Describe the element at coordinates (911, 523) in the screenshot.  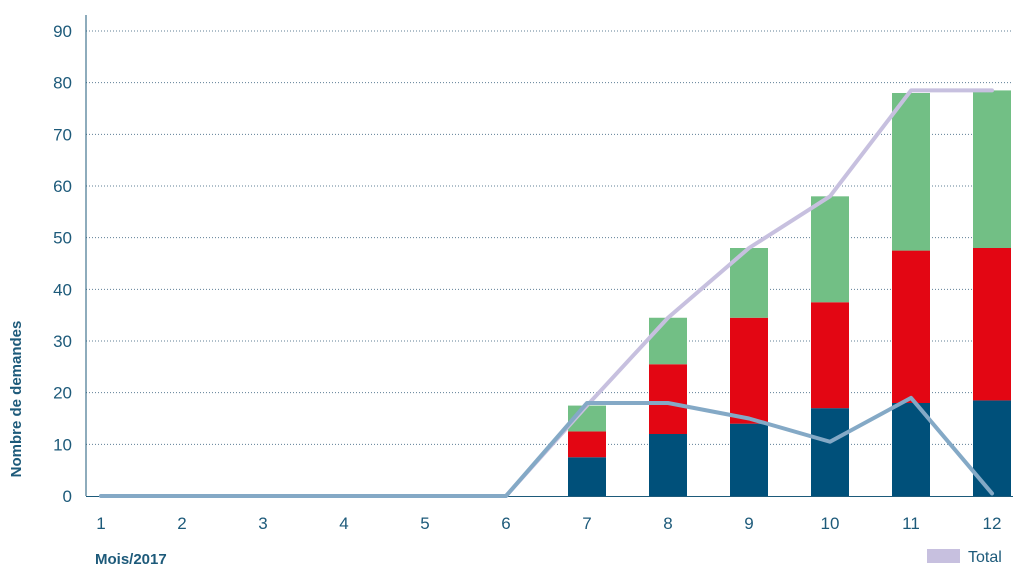
I see `x-tick-label: 11` at that location.